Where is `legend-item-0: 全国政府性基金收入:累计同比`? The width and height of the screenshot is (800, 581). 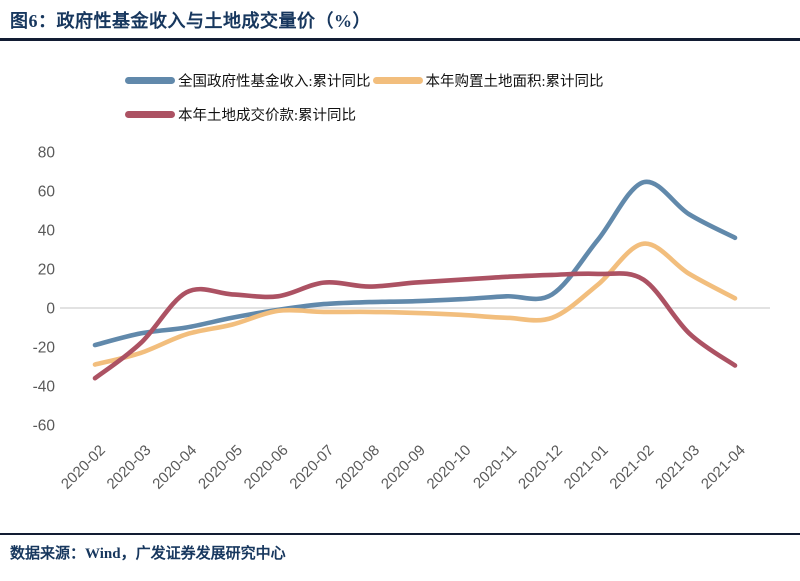 legend-item-0: 全国政府性基金收入:累计同比 is located at coordinates (248, 80).